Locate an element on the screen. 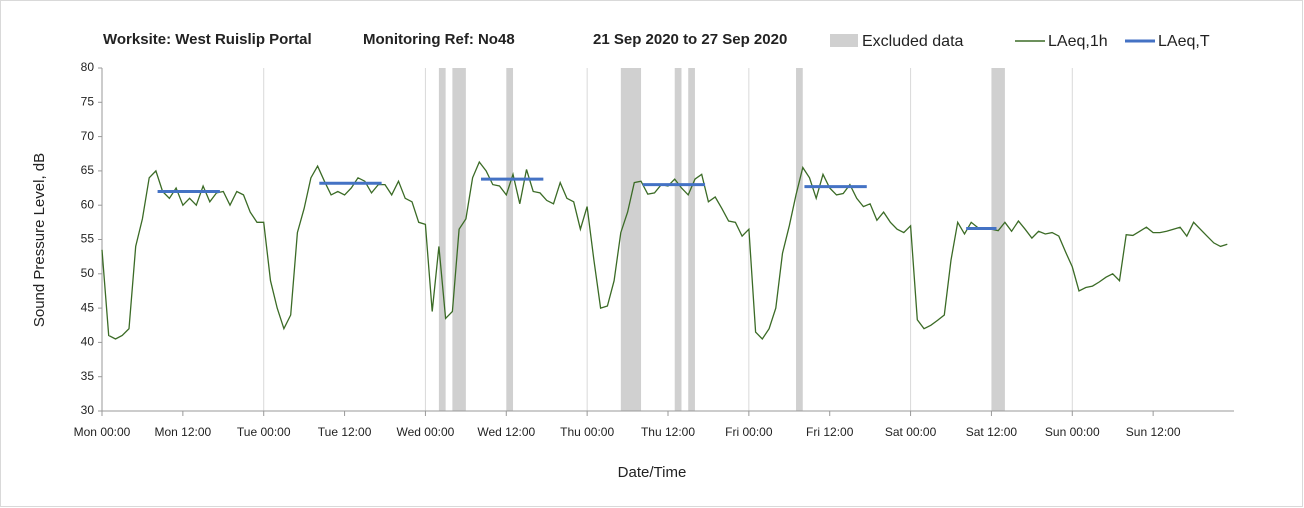 The width and height of the screenshot is (1304, 508). y-tick-label: 80 is located at coordinates (88, 67).